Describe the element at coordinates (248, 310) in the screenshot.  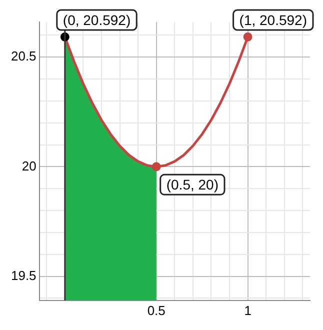
I see `x-tick-label: 1` at that location.